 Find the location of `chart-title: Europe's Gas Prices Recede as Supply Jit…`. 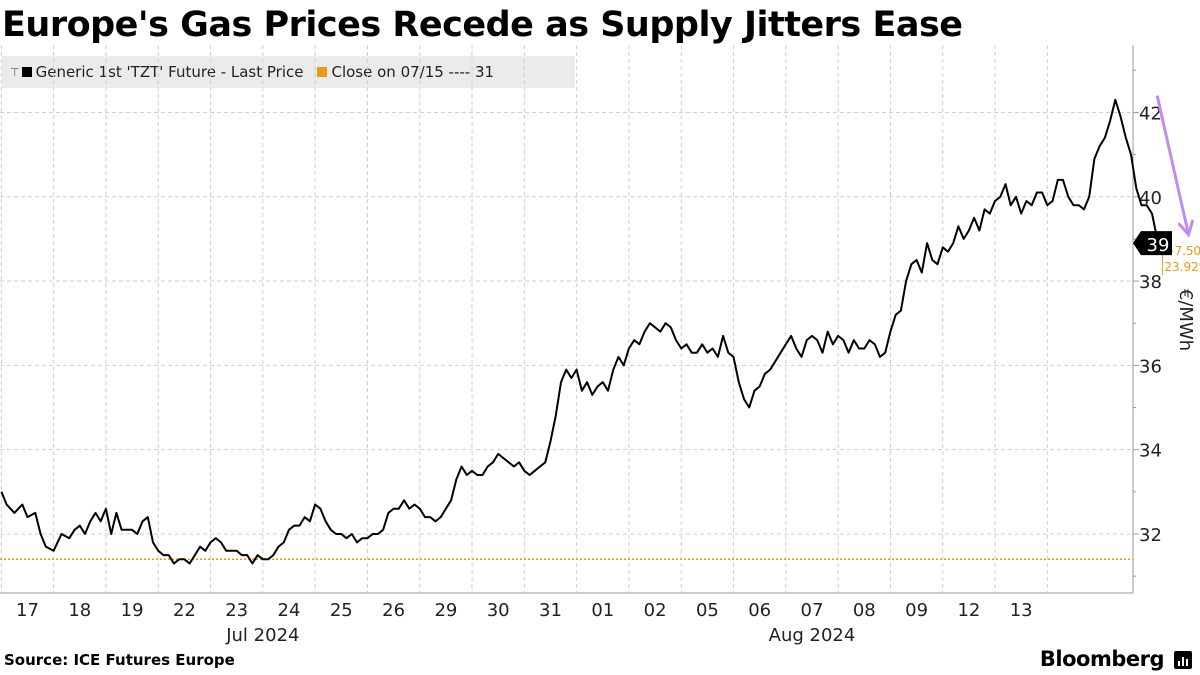

chart-title: Europe's Gas Prices Recede as Supply Jit… is located at coordinates (482, 25).